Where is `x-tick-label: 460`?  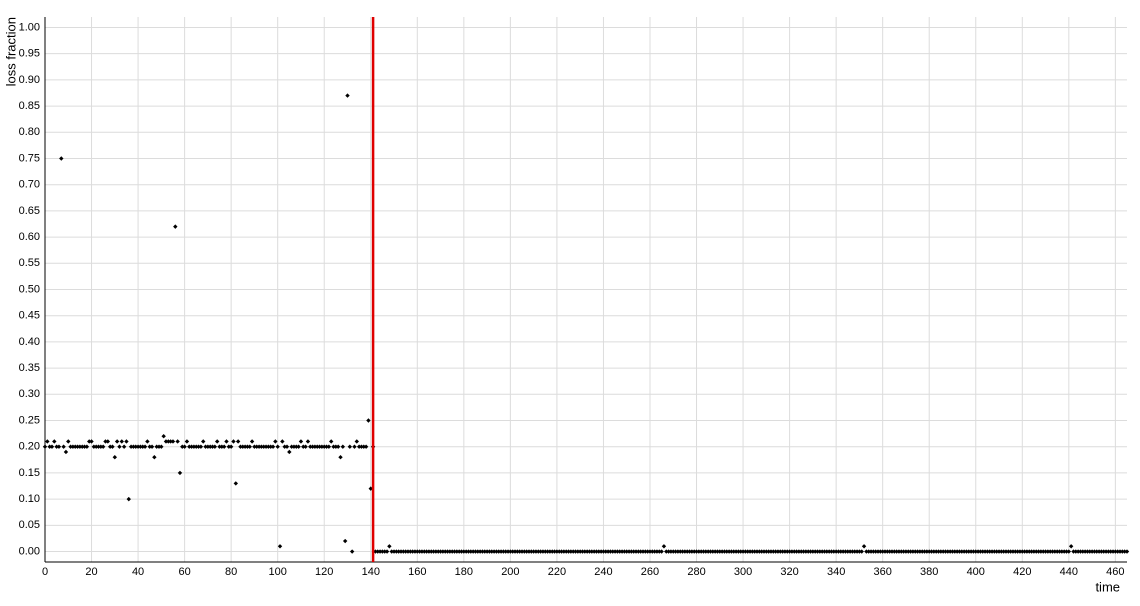
x-tick-label: 460 is located at coordinates (1115, 572).